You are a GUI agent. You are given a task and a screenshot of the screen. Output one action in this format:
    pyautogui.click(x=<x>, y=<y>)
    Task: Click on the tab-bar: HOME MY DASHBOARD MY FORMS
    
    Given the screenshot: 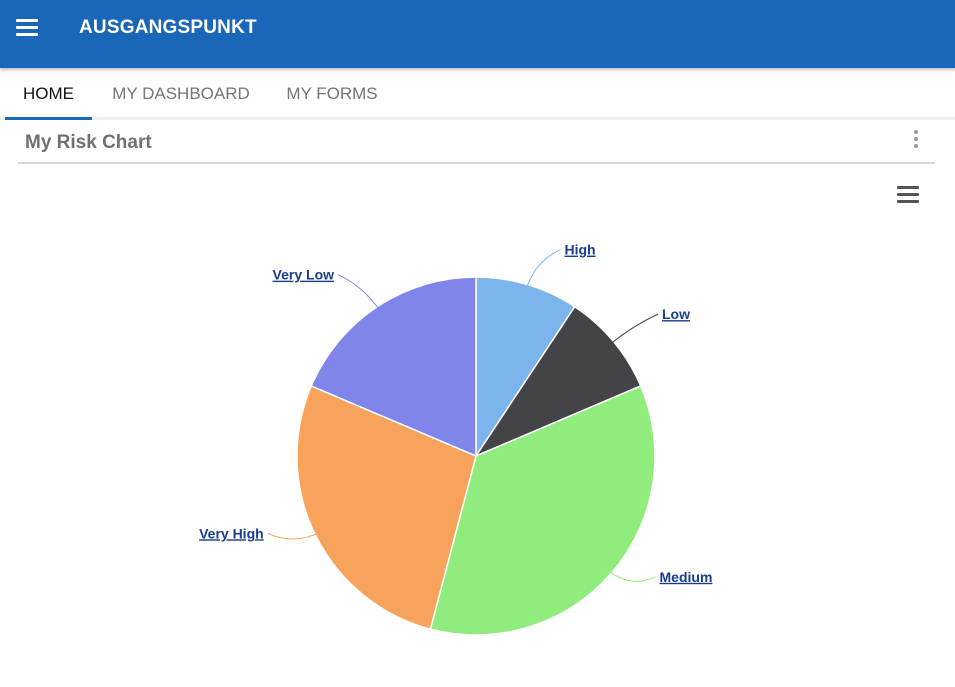 What is the action you would take?
    pyautogui.click(x=477, y=94)
    